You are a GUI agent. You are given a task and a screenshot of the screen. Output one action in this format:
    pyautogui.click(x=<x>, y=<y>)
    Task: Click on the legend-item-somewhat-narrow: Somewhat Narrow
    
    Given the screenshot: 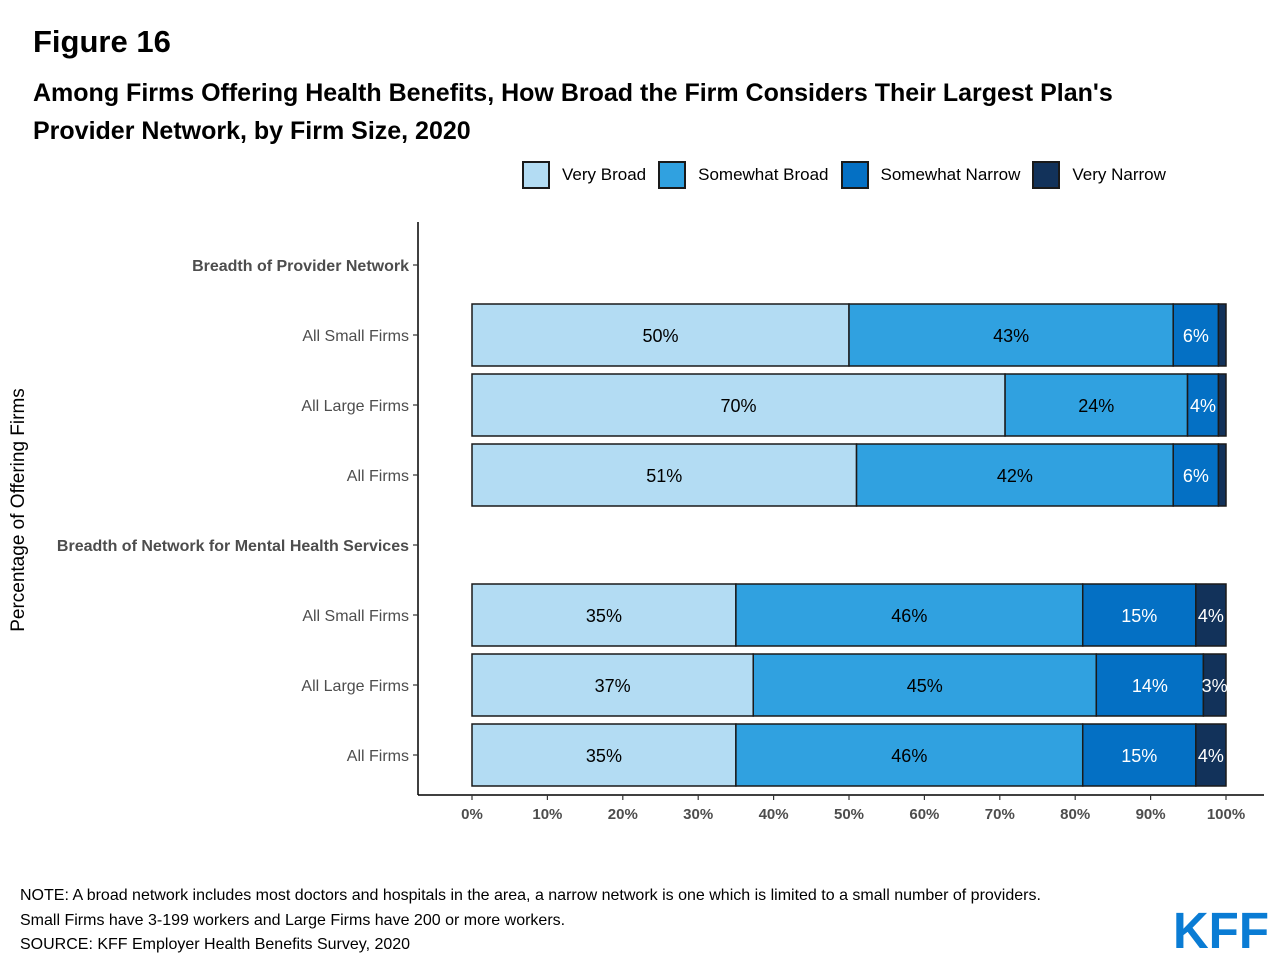 What is the action you would take?
    pyautogui.click(x=930, y=175)
    